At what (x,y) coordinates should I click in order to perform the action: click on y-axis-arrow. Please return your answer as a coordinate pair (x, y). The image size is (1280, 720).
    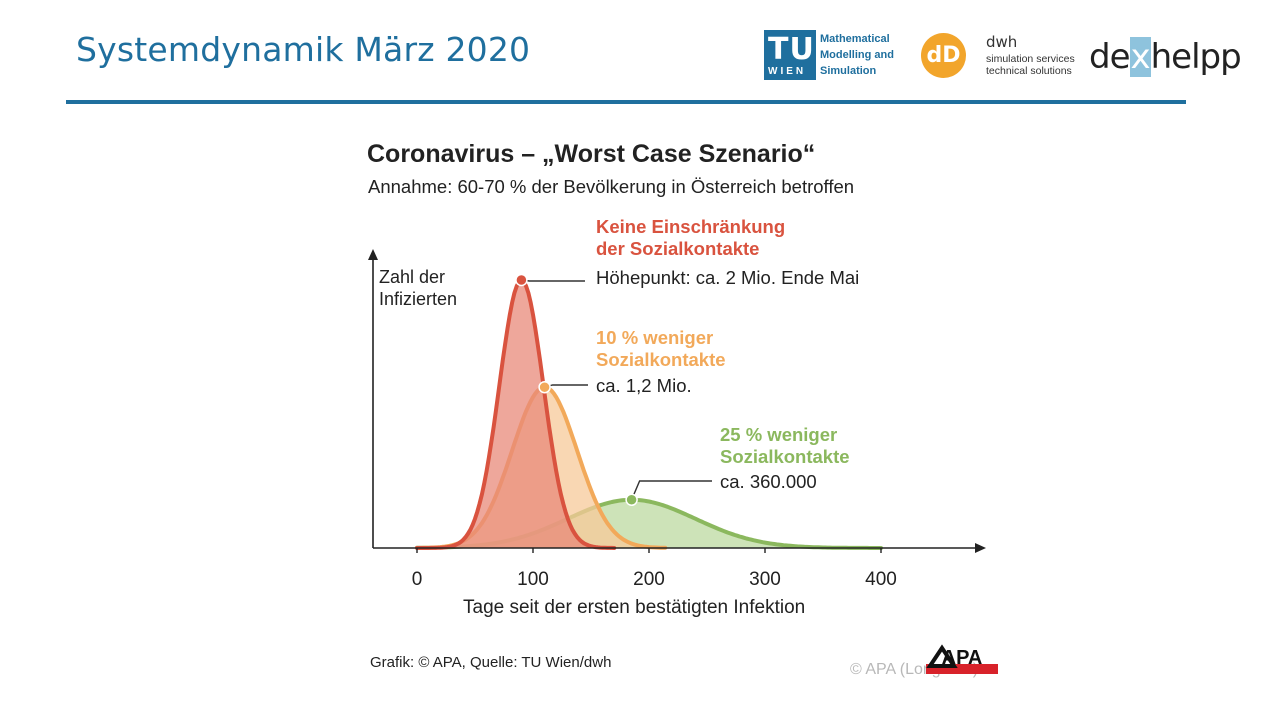
    Looking at the image, I should click on (373, 254).